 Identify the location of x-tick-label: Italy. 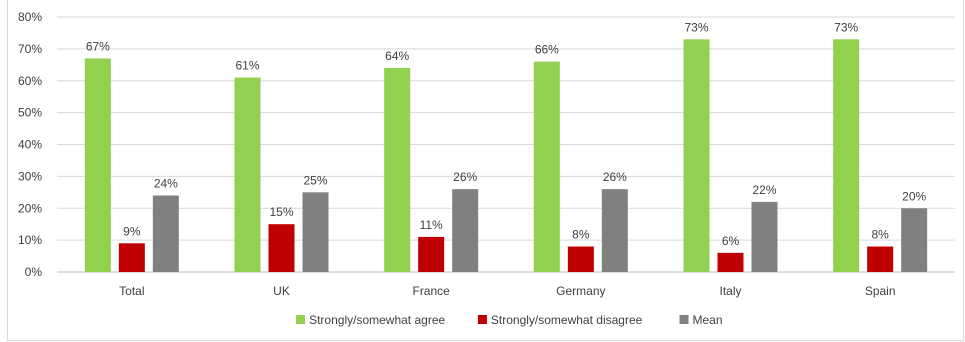
(730, 291).